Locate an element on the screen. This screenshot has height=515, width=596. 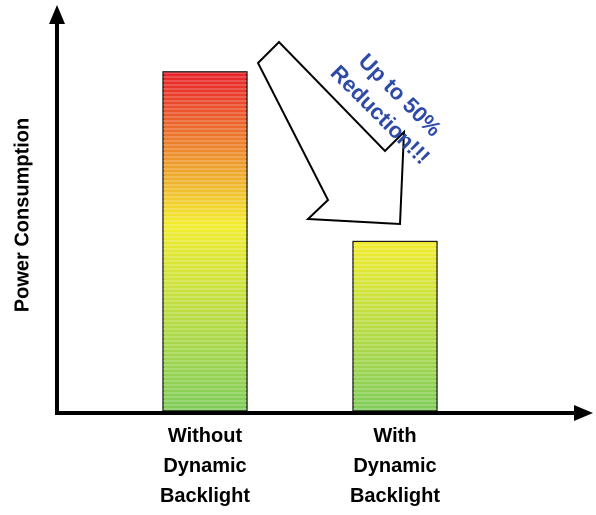
x-axis-arrowhead is located at coordinates (583, 413).